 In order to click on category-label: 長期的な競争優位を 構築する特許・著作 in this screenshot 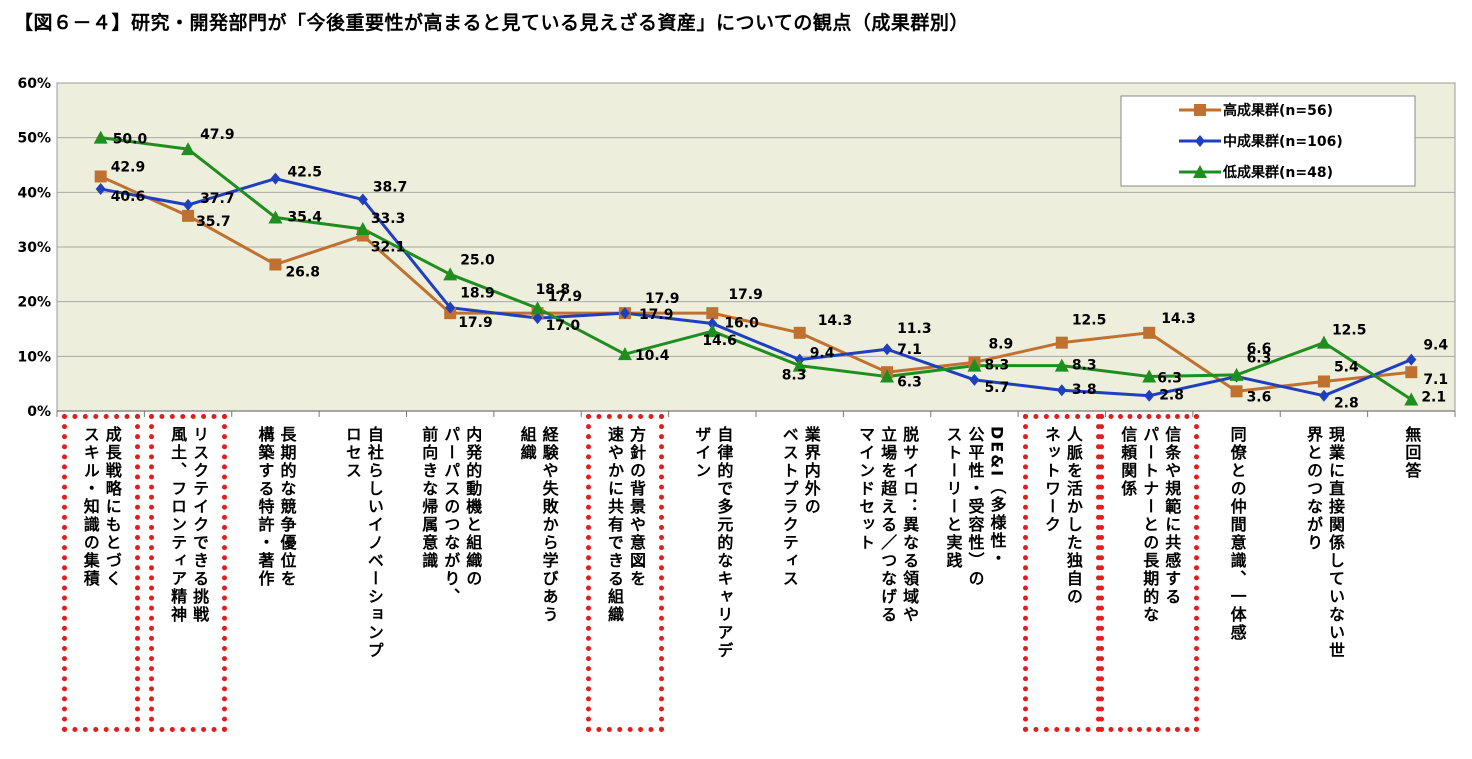, I will do `click(276, 507)`.